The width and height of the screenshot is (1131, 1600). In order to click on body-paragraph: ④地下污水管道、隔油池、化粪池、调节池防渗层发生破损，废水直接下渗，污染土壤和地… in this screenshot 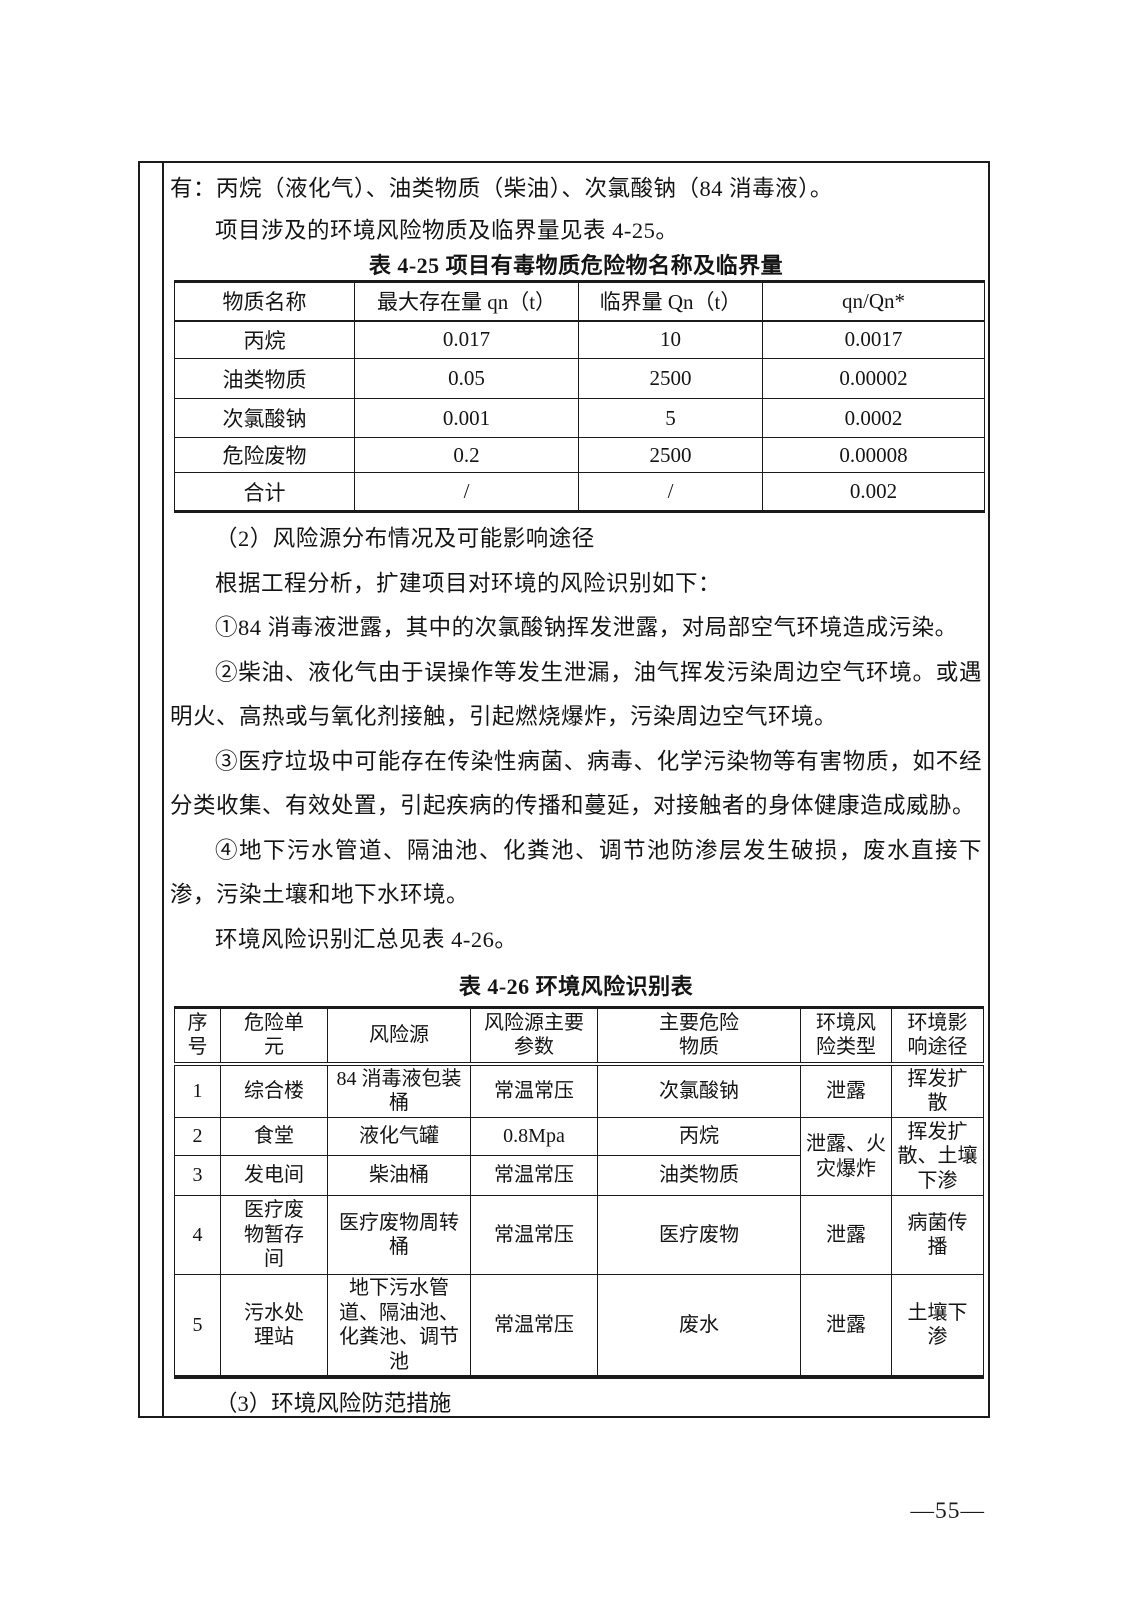, I will do `click(576, 872)`.